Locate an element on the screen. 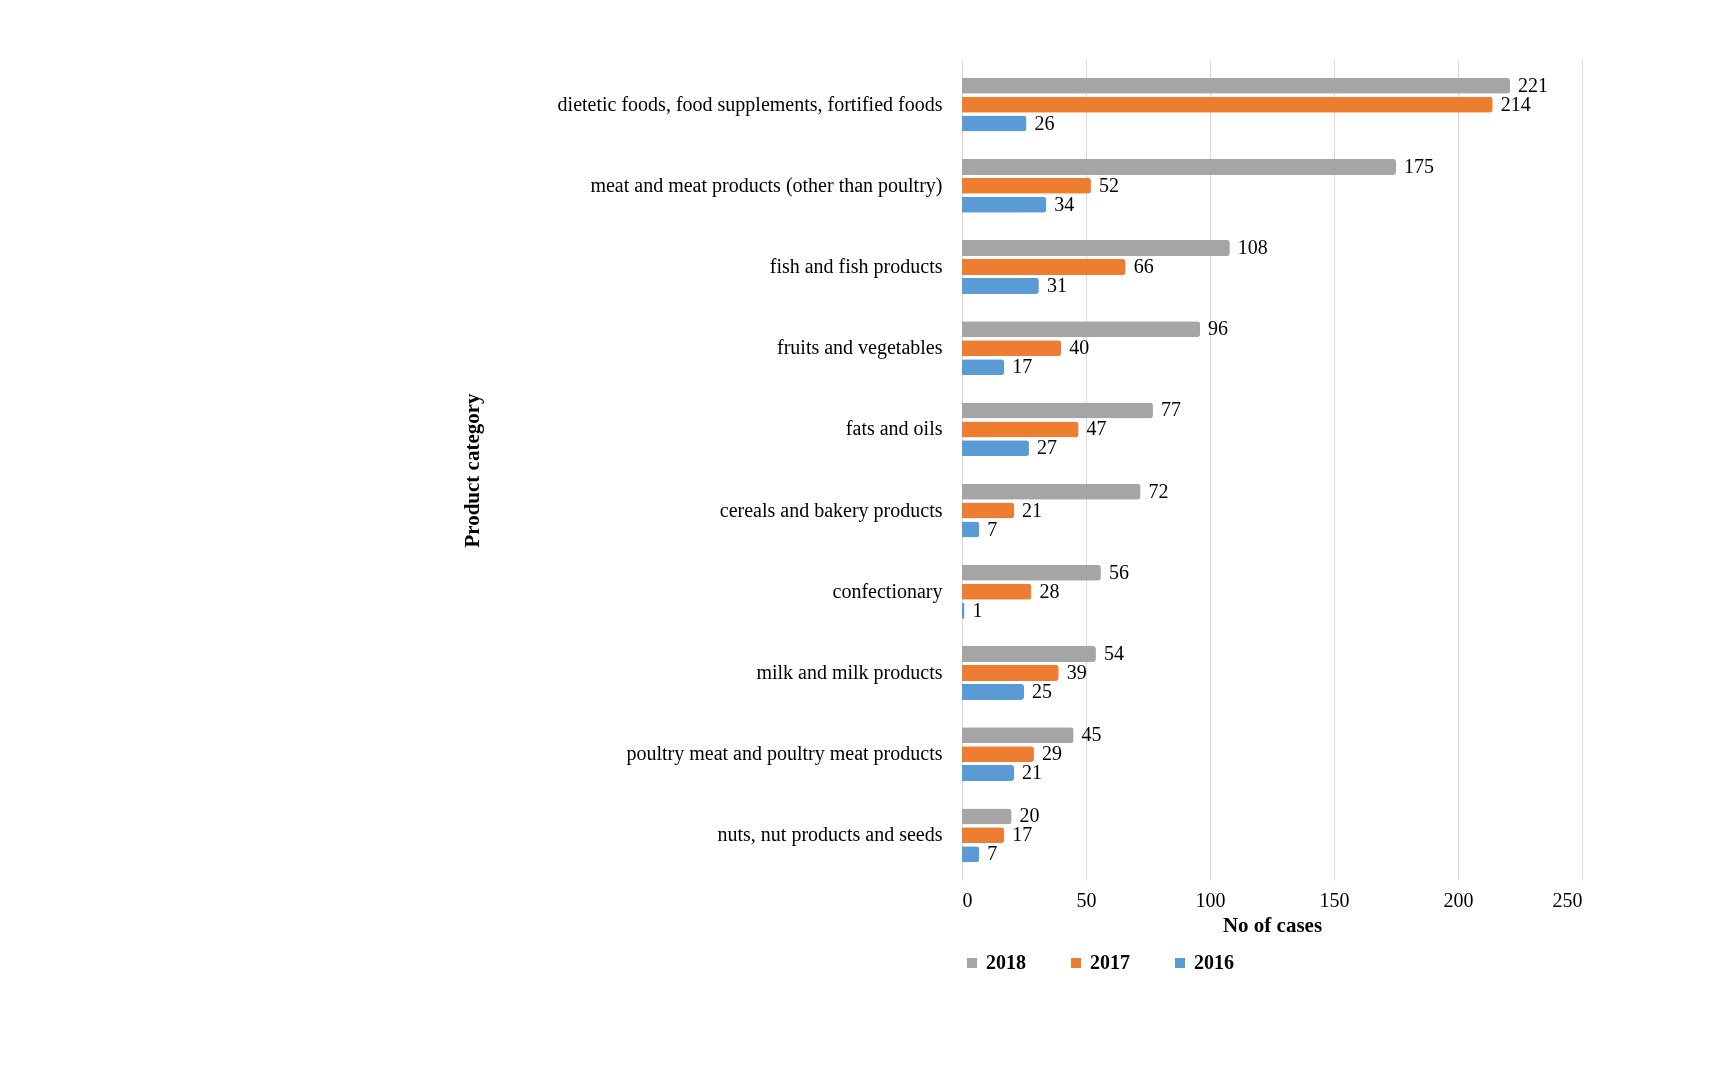  data-label: 39 is located at coordinates (1076, 671).